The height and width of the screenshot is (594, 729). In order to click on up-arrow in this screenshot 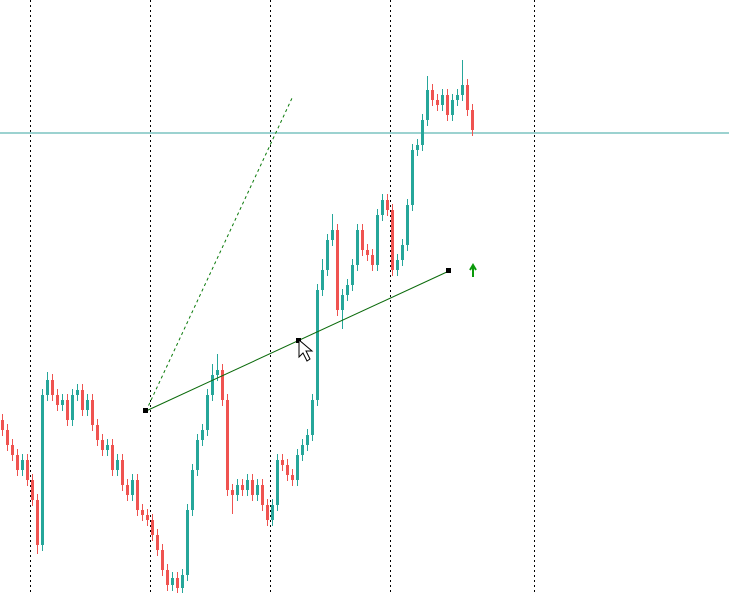, I will do `click(473, 270)`.